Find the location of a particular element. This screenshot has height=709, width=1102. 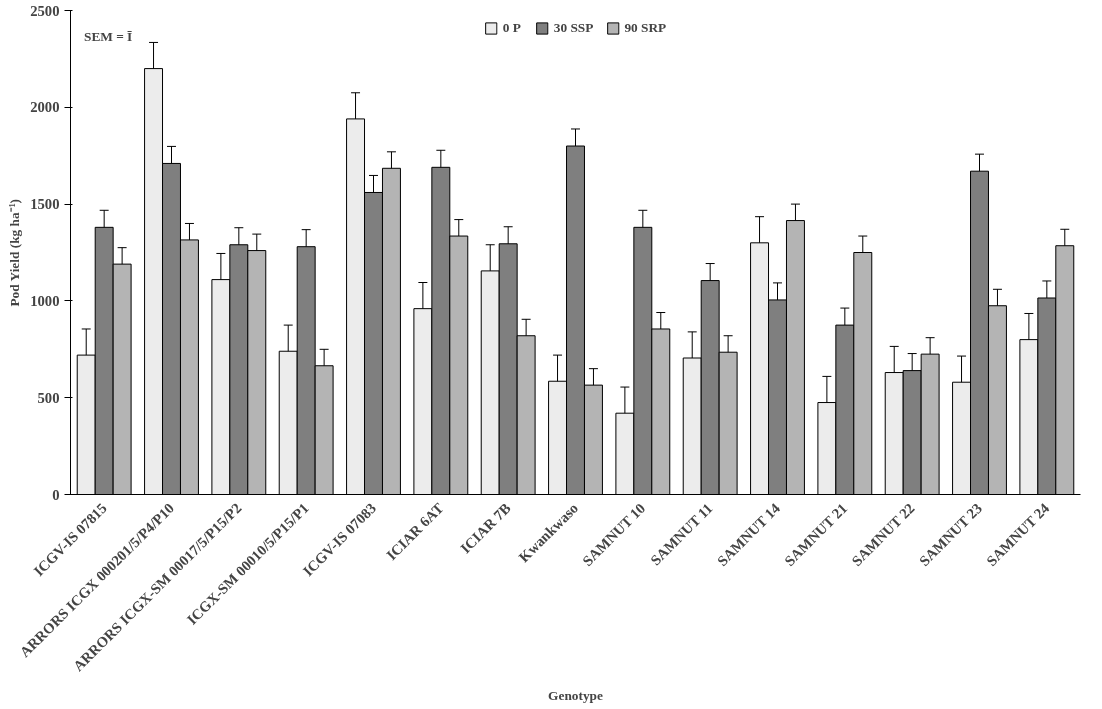

y-tick-label: 1000 is located at coordinates (45, 300).